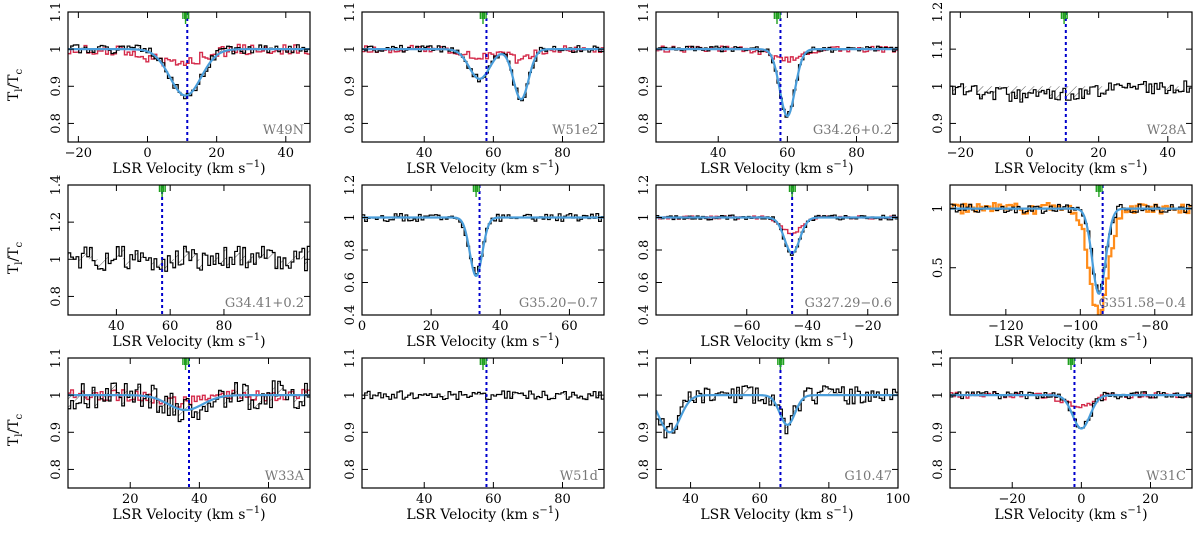  I want to click on xtick-label: −120, so click(1006, 326).